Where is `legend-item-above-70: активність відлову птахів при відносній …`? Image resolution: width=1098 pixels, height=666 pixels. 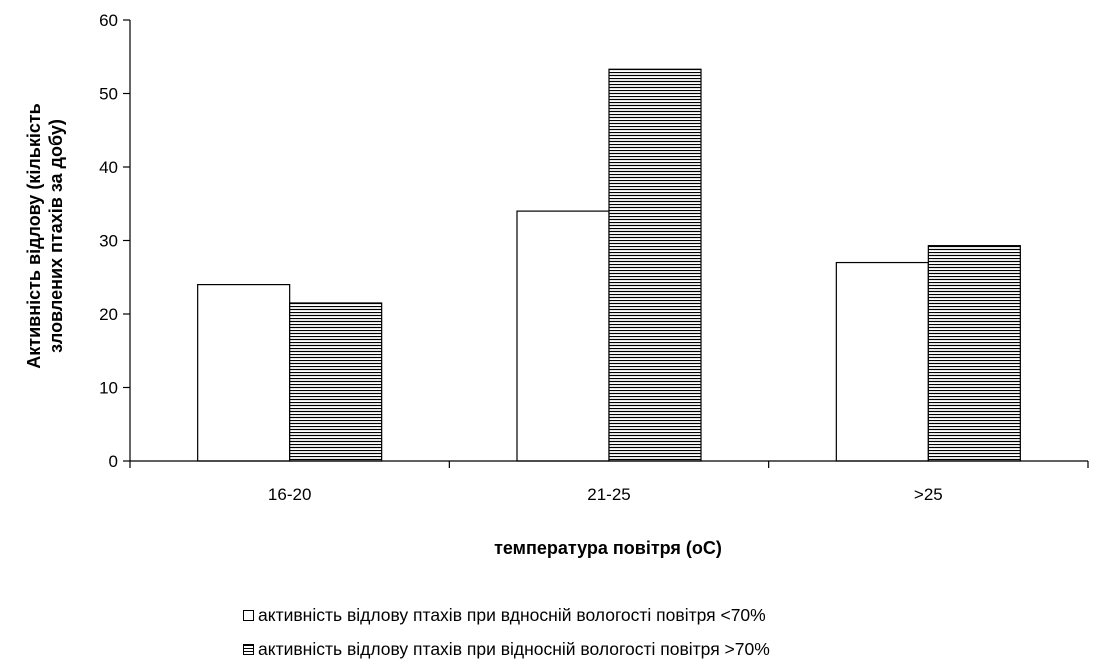
legend-item-above-70: активність відлову птахів при відносній … is located at coordinates (506, 649).